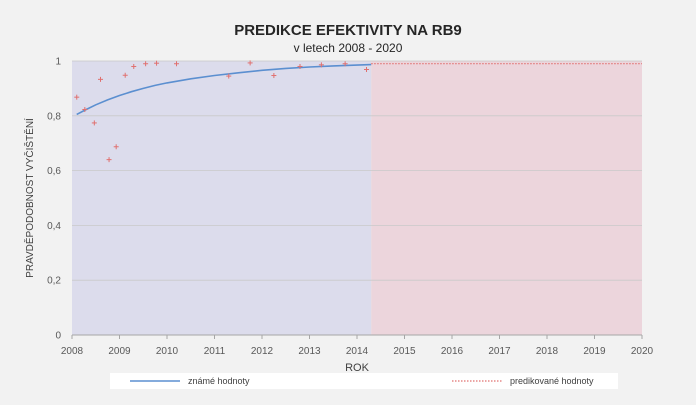 This screenshot has width=696, height=405. I want to click on y-tick-label: 0,8, so click(54, 116).